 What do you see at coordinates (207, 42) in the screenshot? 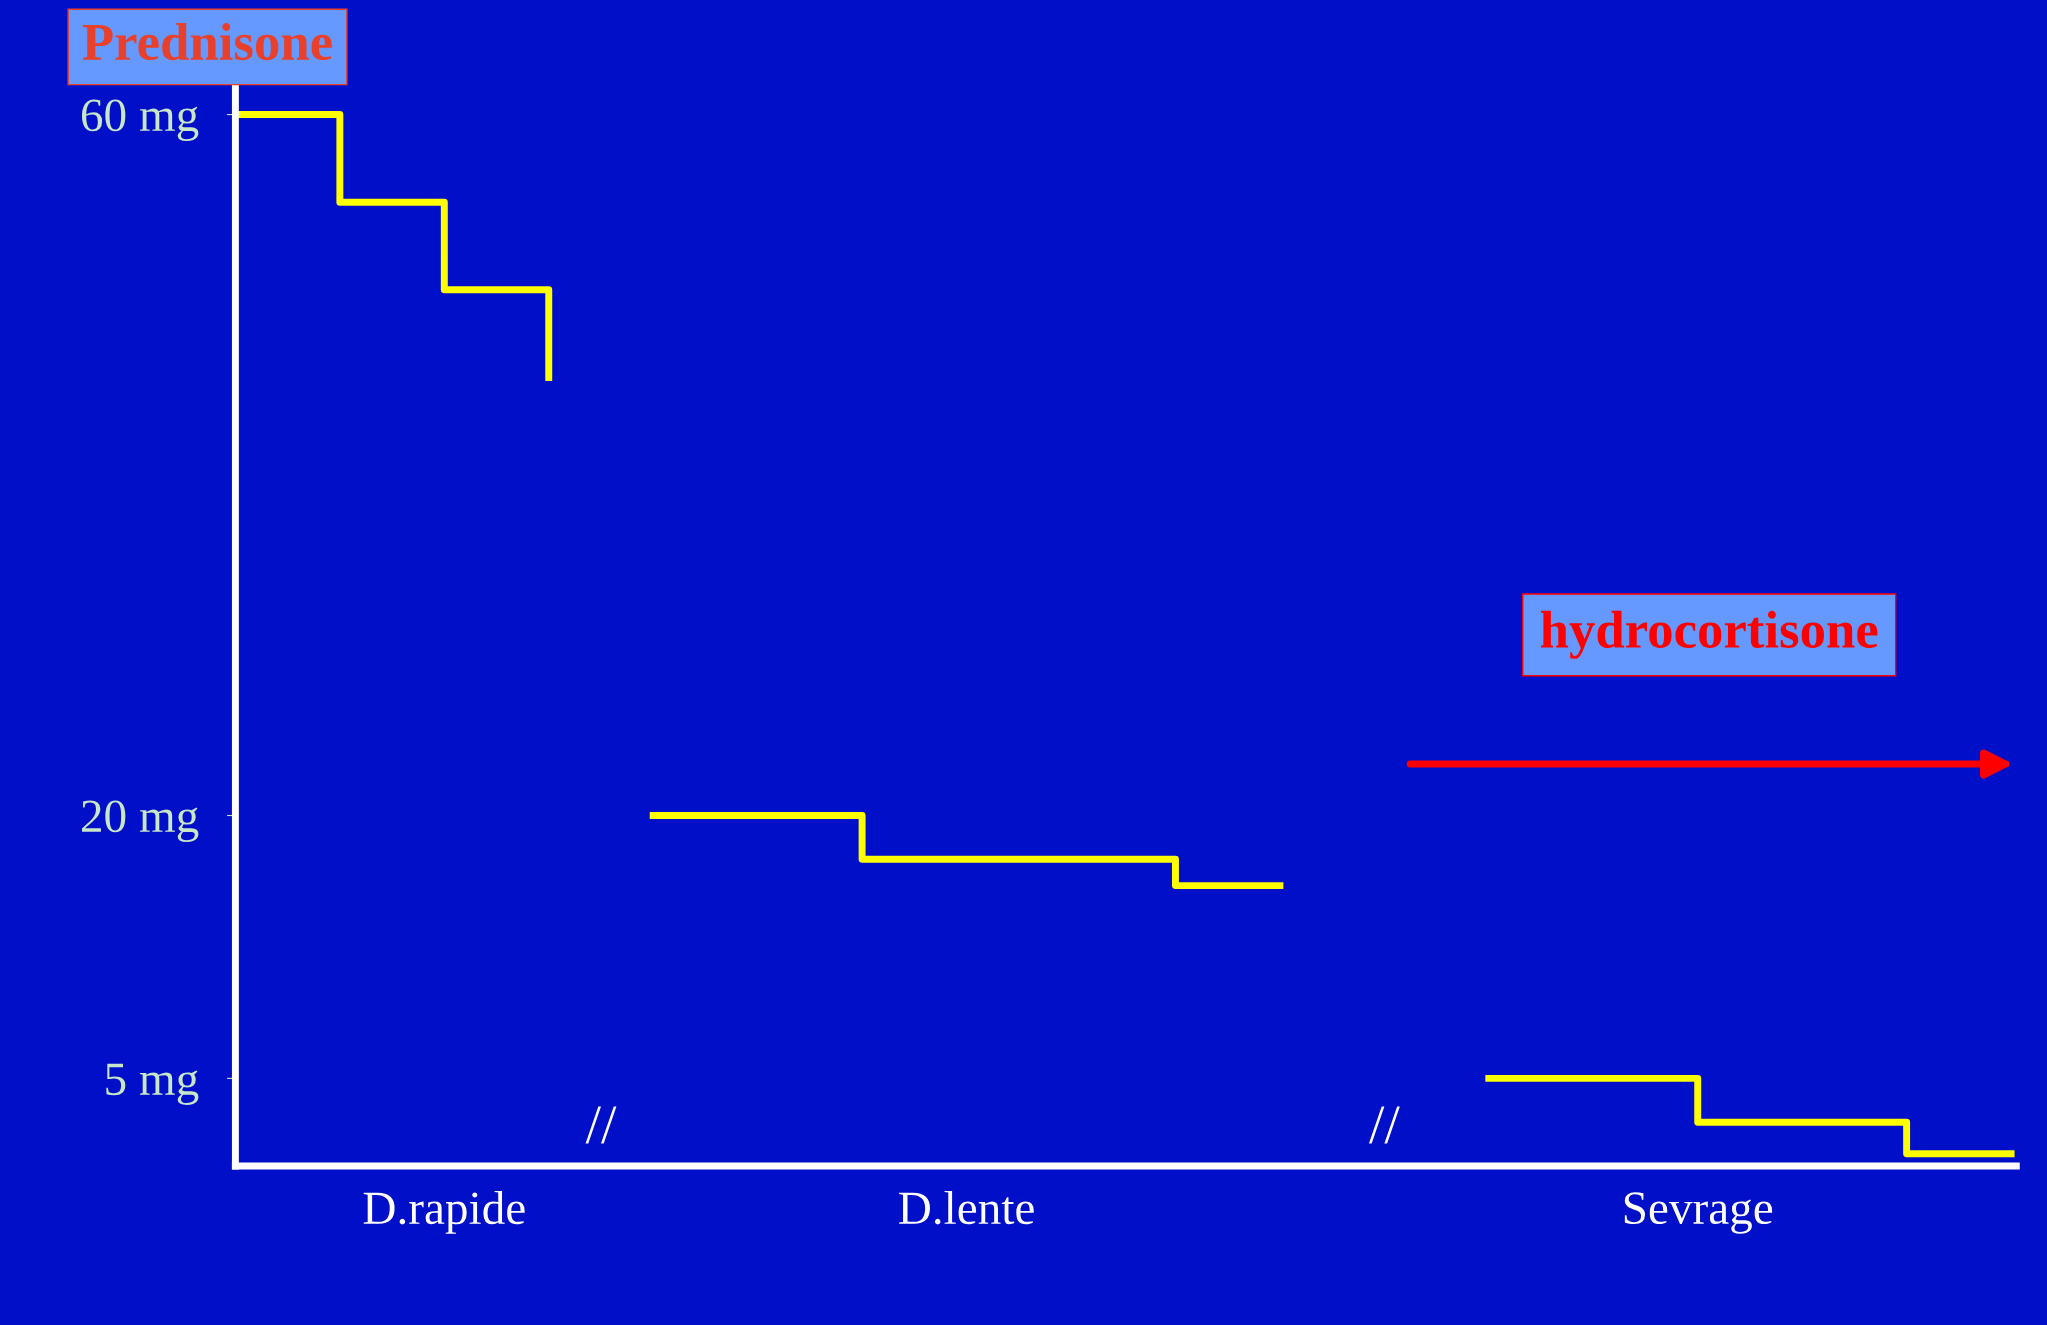
I see `chart-title: Prednisone` at bounding box center [207, 42].